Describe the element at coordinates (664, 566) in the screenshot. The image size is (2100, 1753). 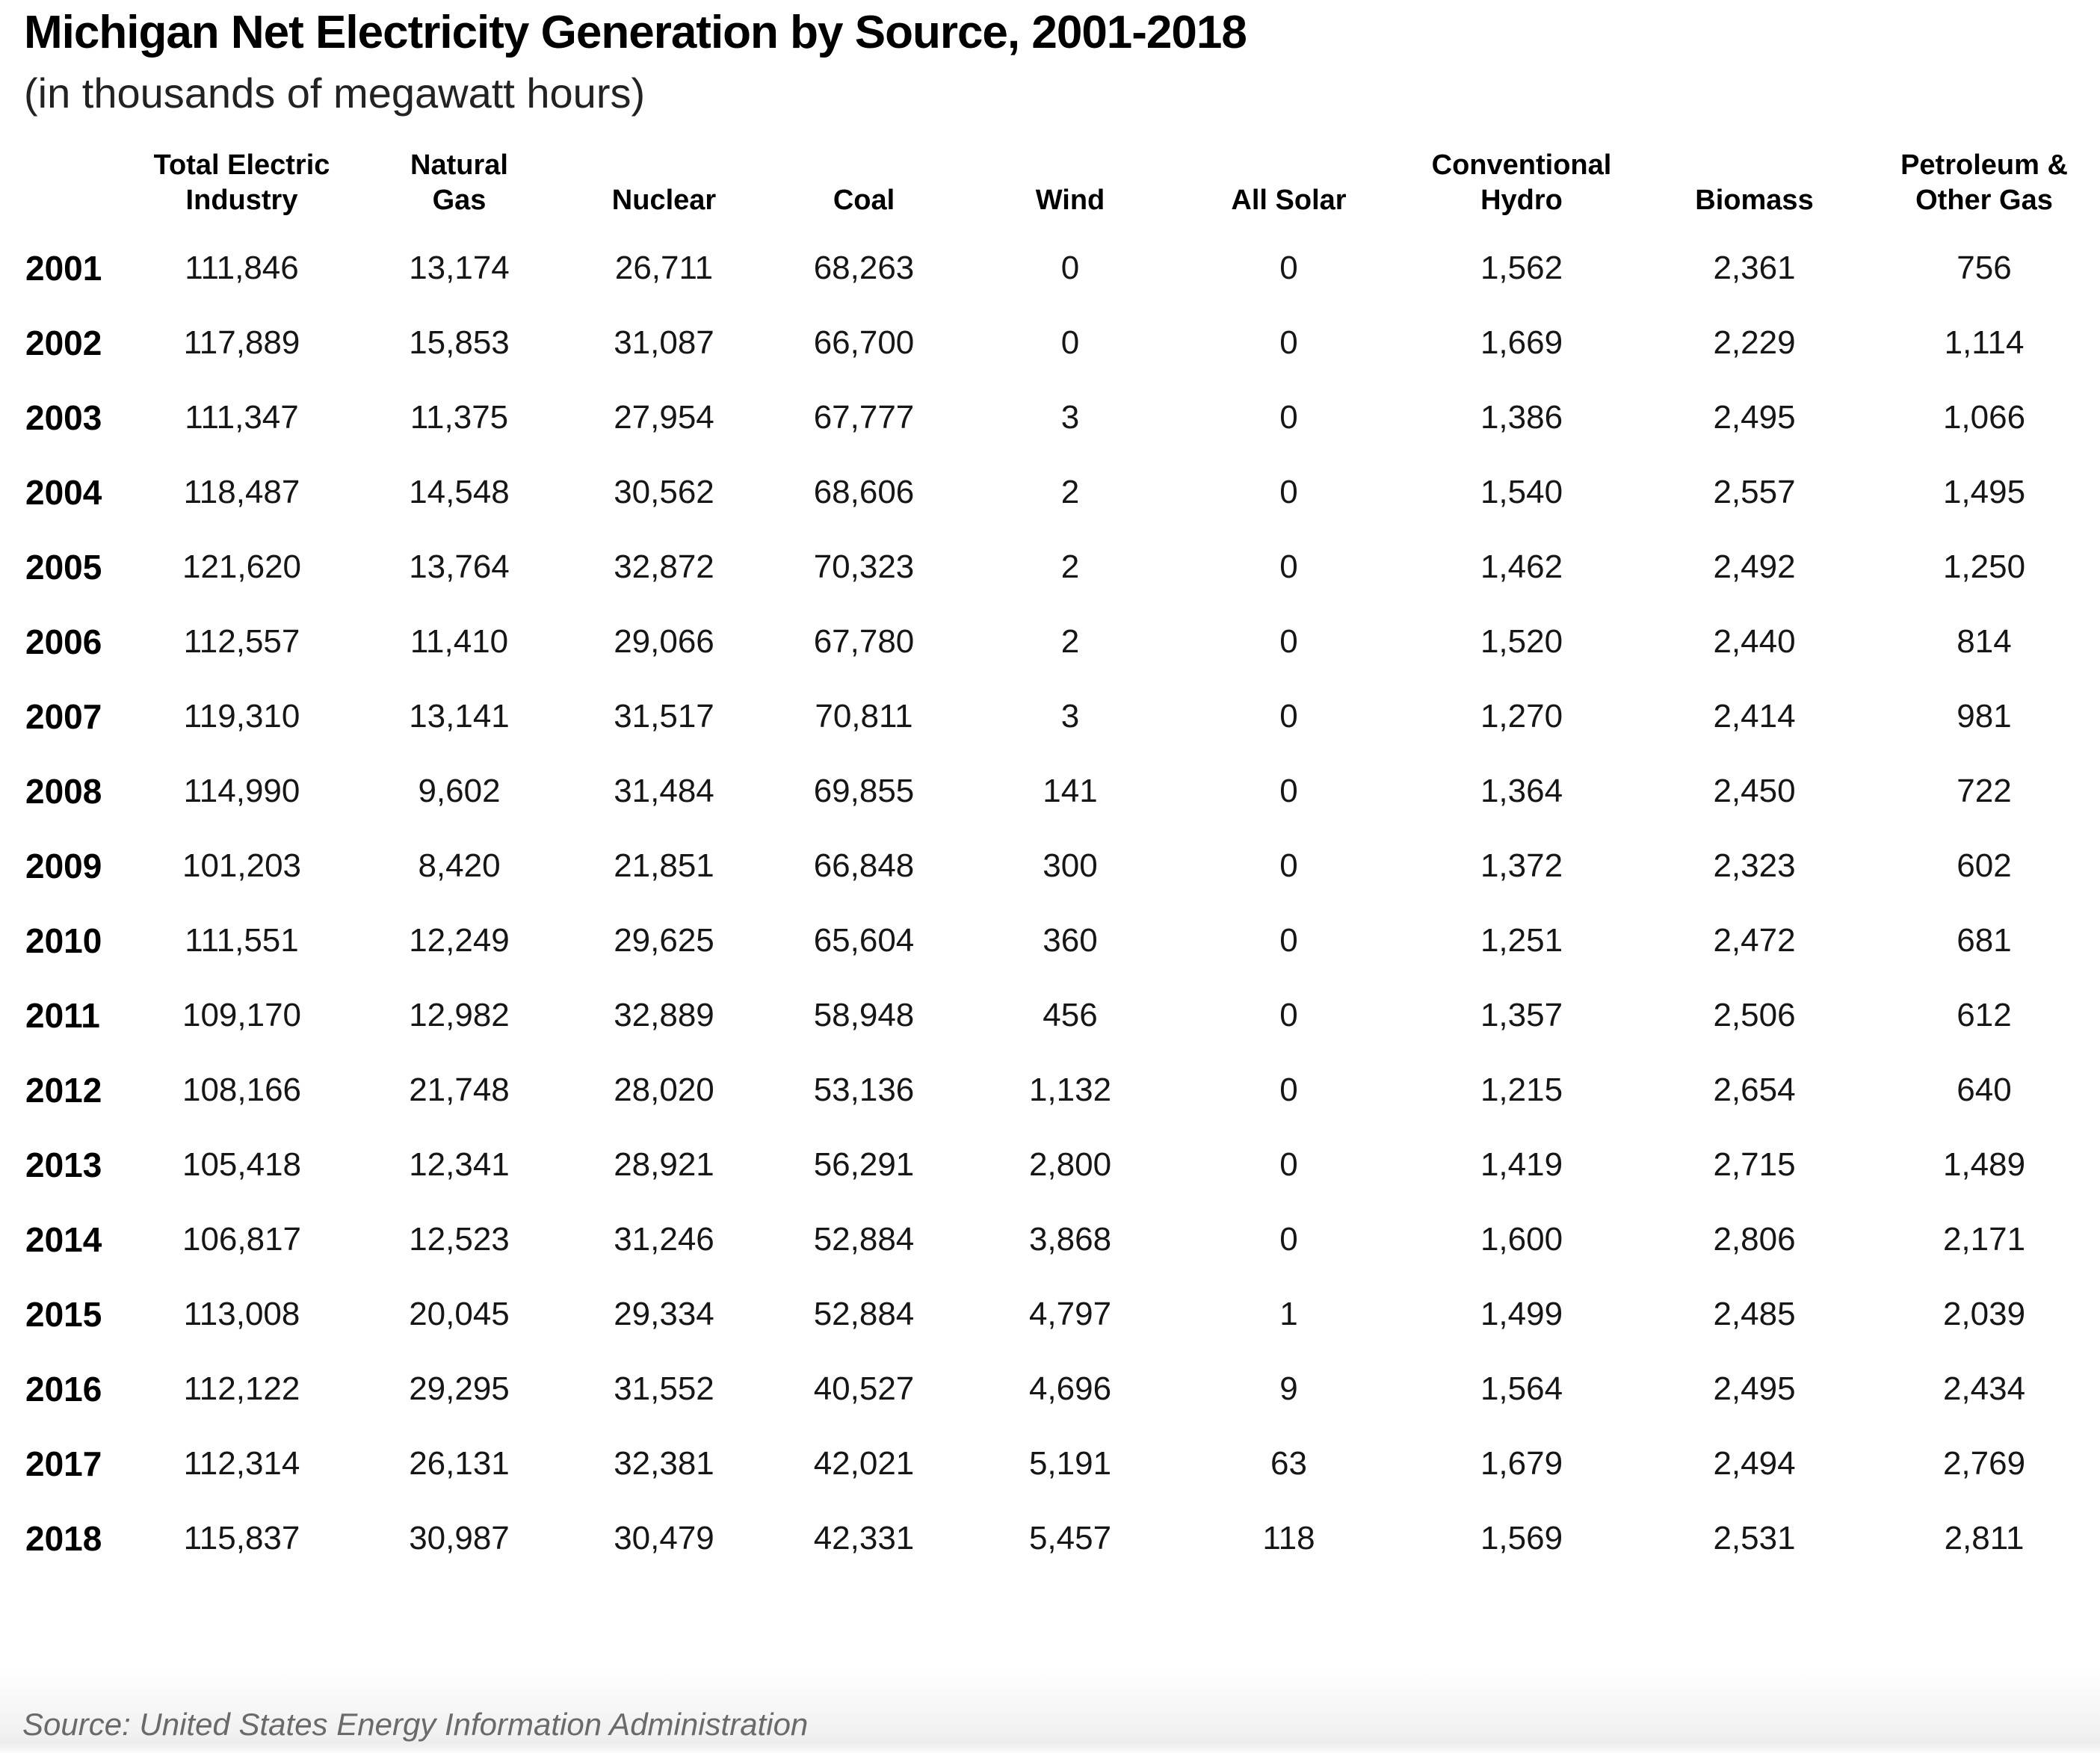
I see `value-cell: 32,872` at that location.